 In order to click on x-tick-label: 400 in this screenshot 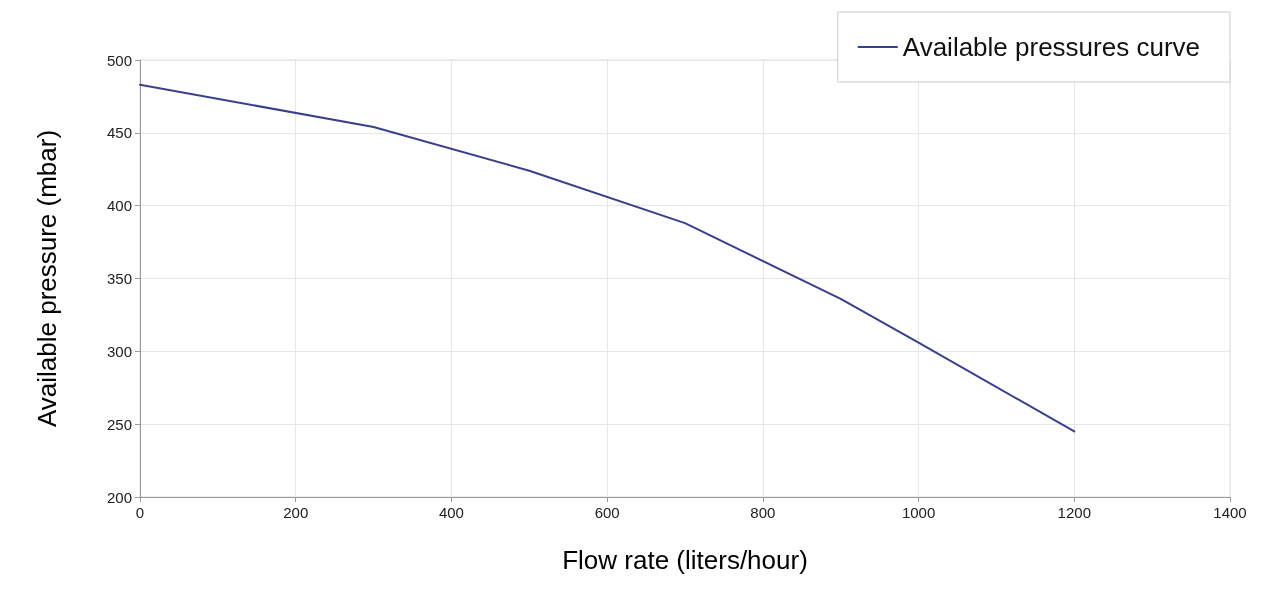, I will do `click(451, 512)`.